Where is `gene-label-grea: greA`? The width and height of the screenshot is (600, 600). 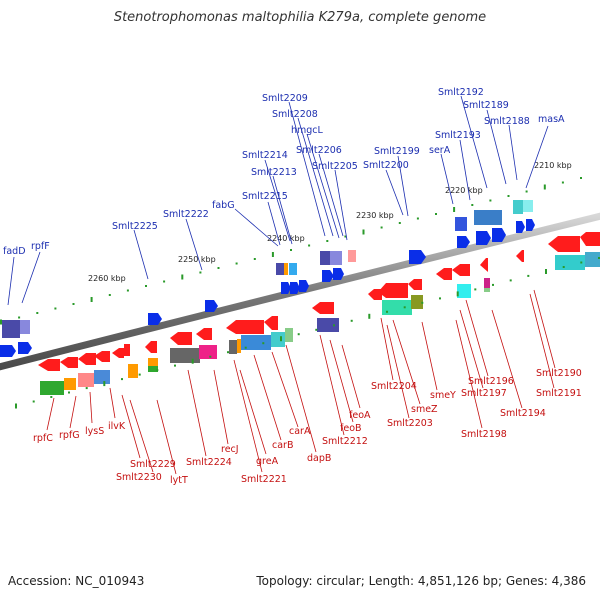 gene-label-grea: greA is located at coordinates (267, 461).